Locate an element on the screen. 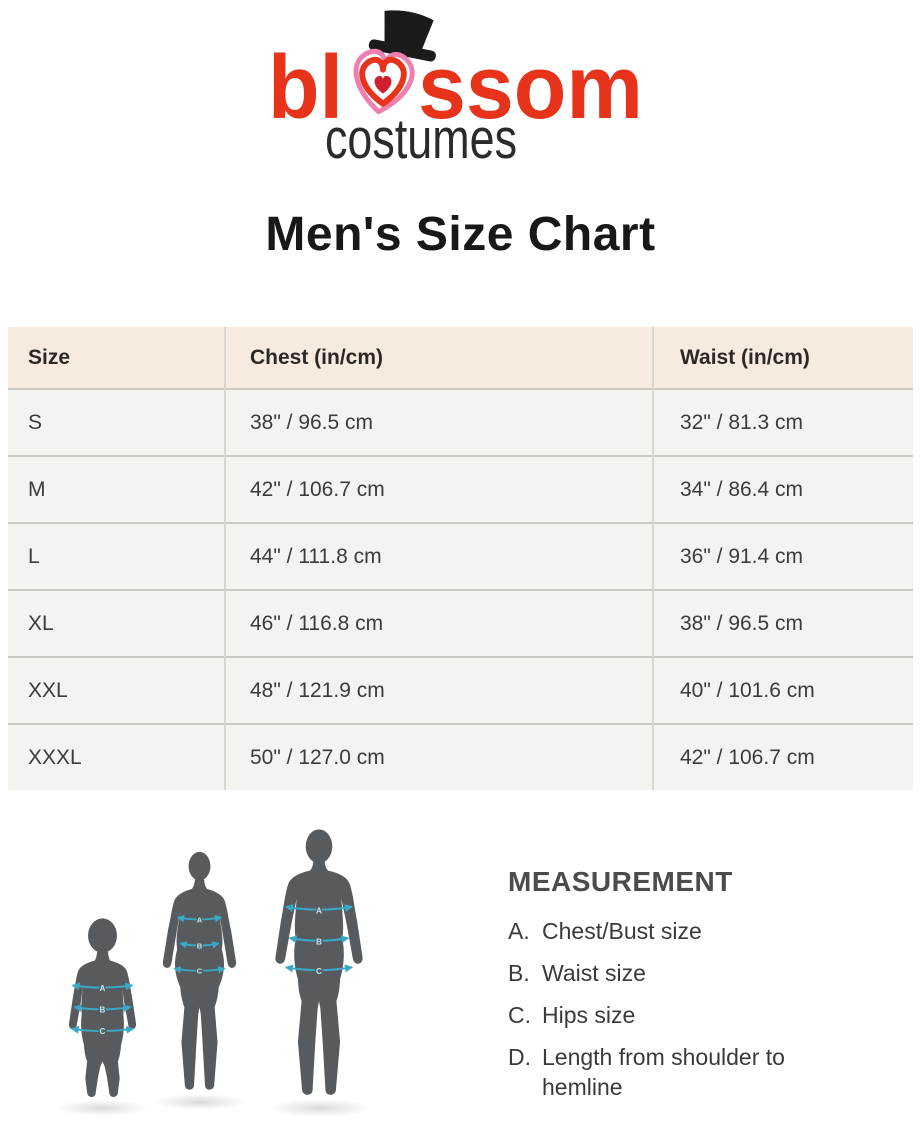 The height and width of the screenshot is (1135, 921). brand-logo: bl ssom costumes is located at coordinates (455, 90).